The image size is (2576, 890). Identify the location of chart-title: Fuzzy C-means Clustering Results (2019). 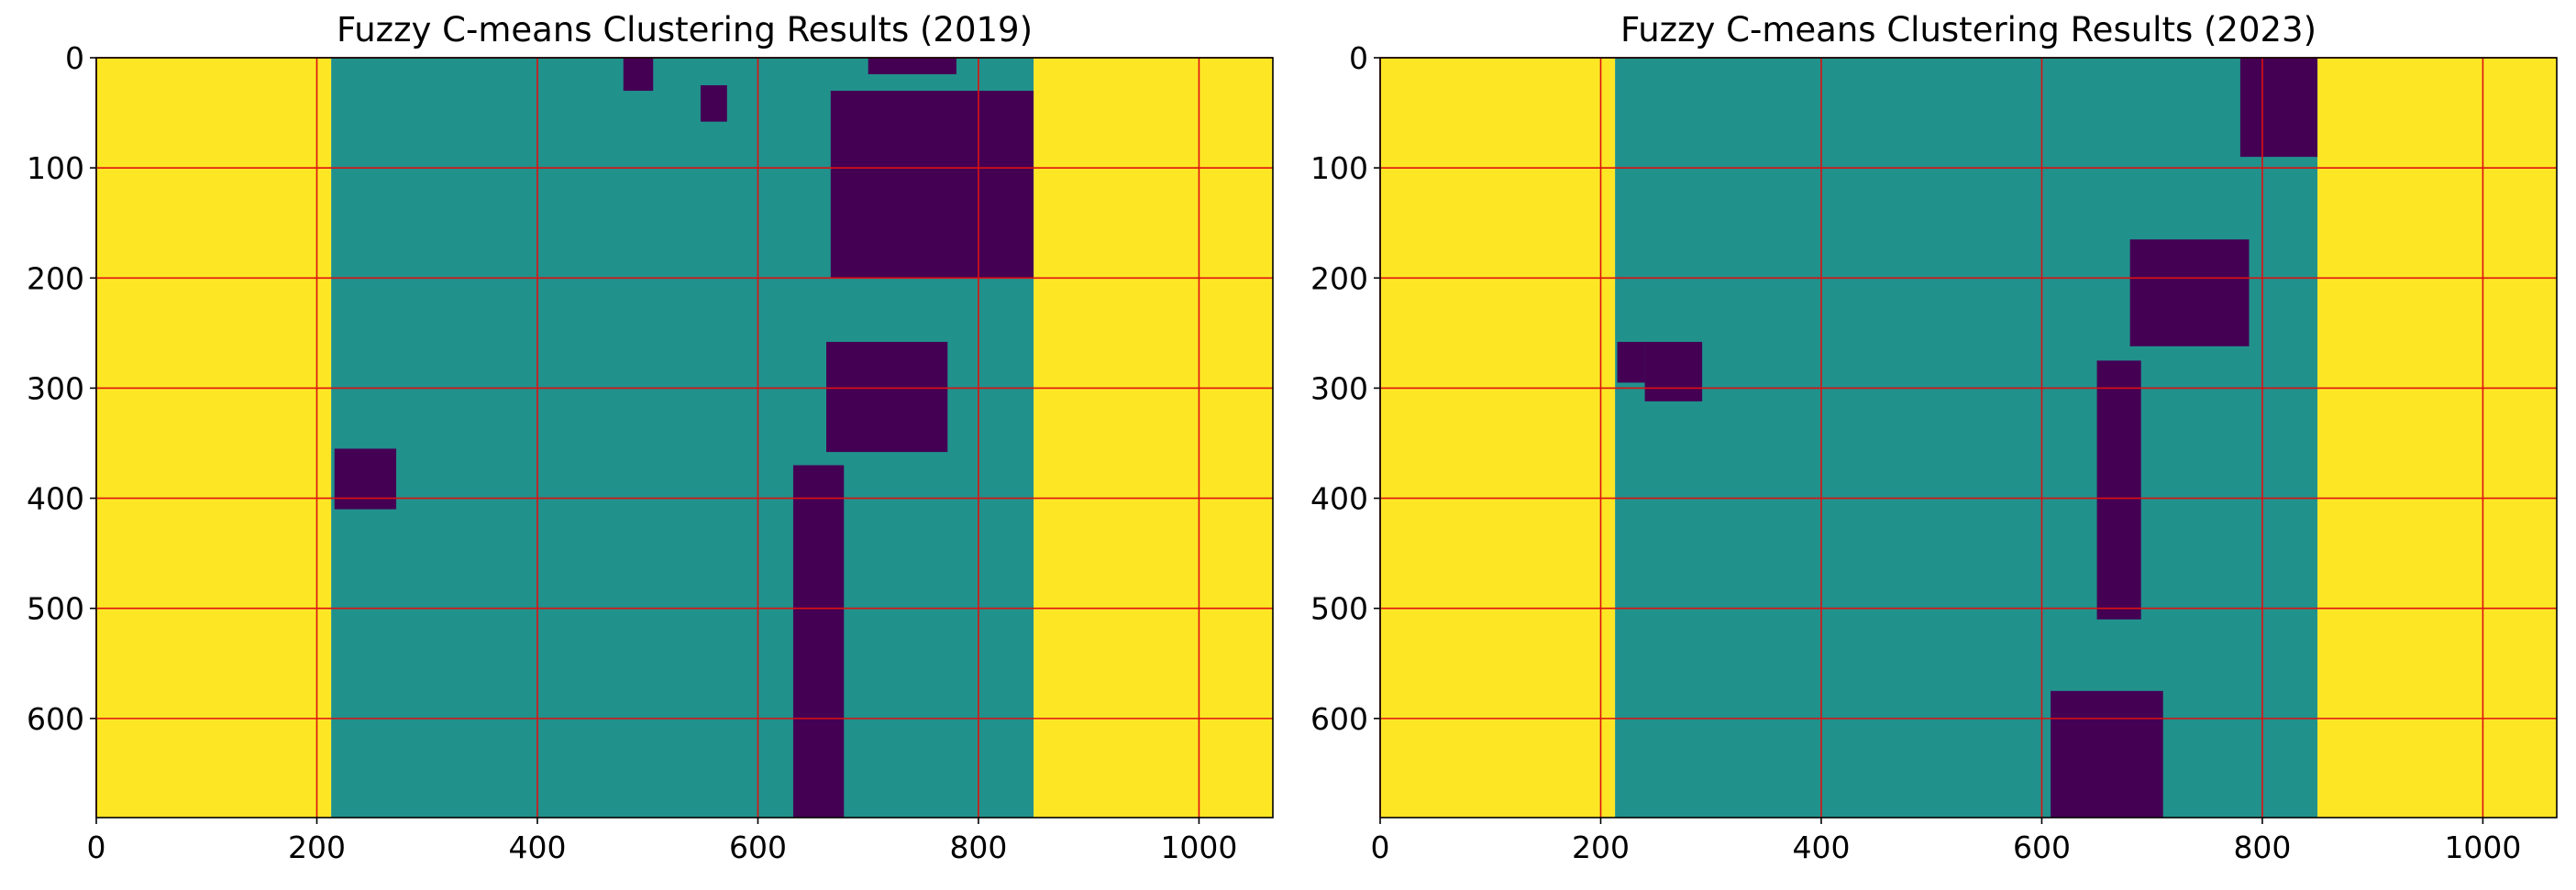
(685, 29).